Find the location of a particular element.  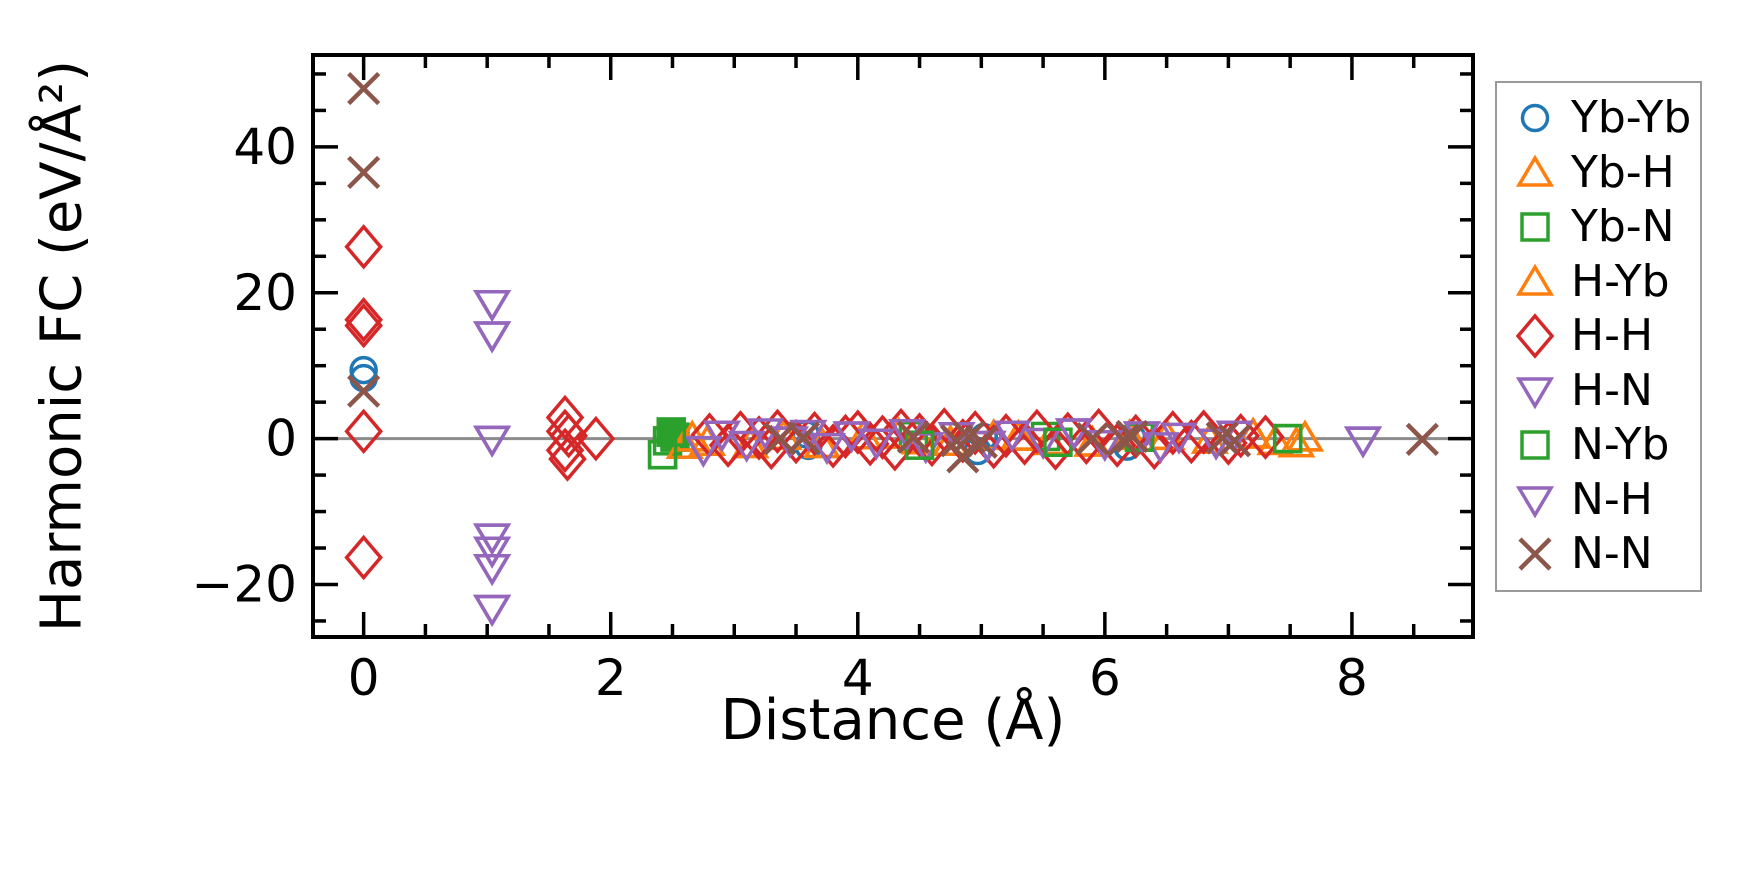

legend-marker-diamond-icon is located at coordinates (1535, 336).